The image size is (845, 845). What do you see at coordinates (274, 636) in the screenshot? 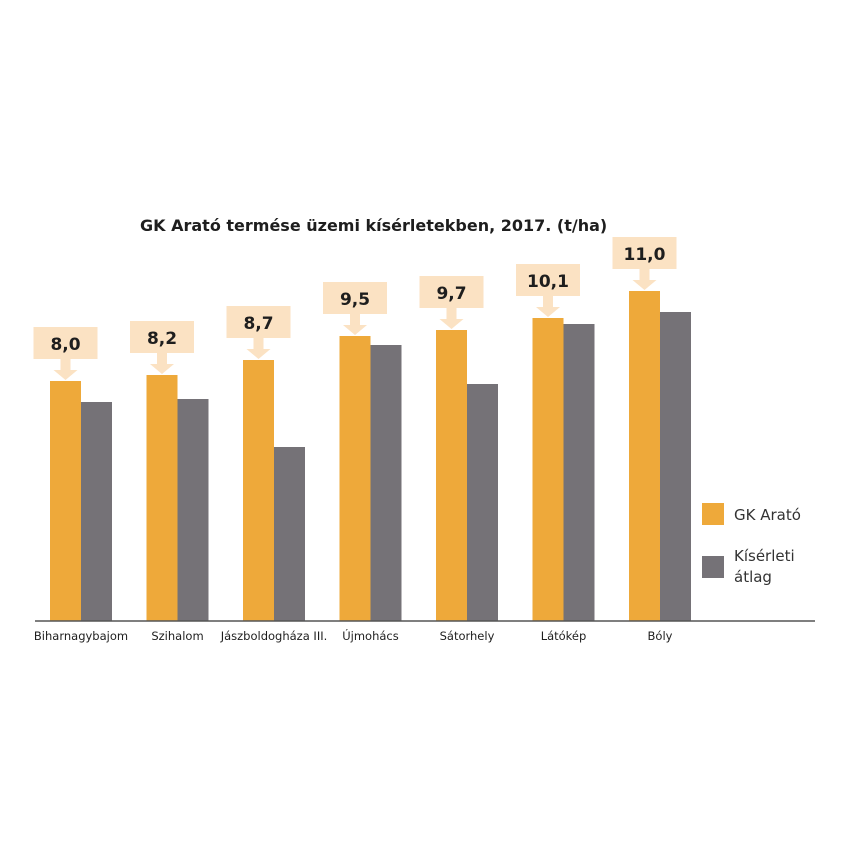
I see `x-tick-label: Jászboldogháza III.` at bounding box center [274, 636].